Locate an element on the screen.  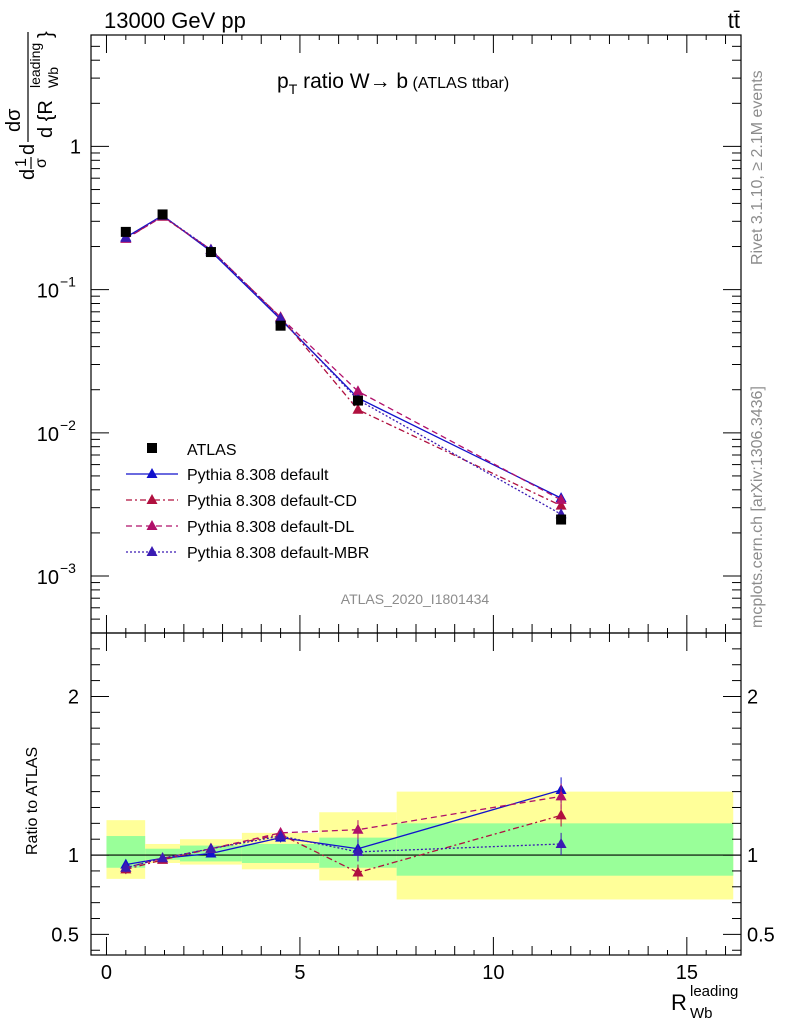
xlabel-sup: leading is located at coordinates (714, 991).